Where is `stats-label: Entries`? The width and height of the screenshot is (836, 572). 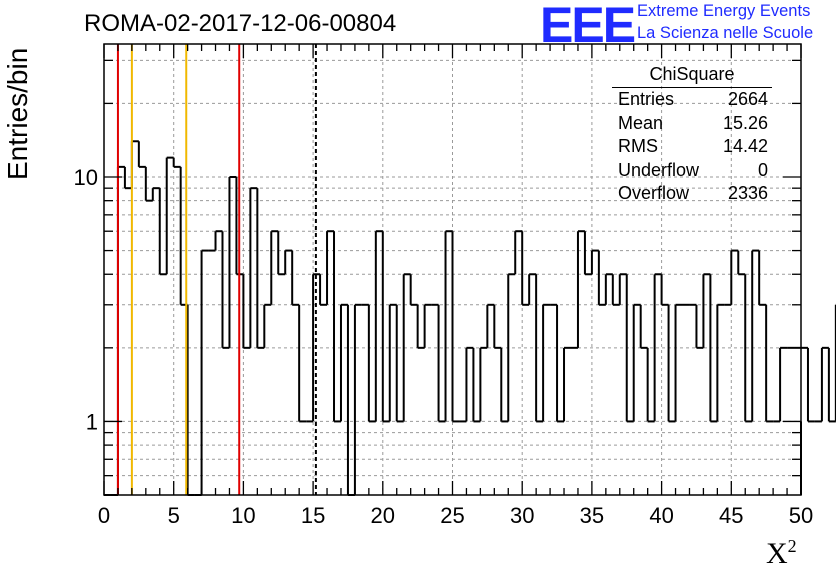
stats-label: Entries is located at coordinates (646, 99).